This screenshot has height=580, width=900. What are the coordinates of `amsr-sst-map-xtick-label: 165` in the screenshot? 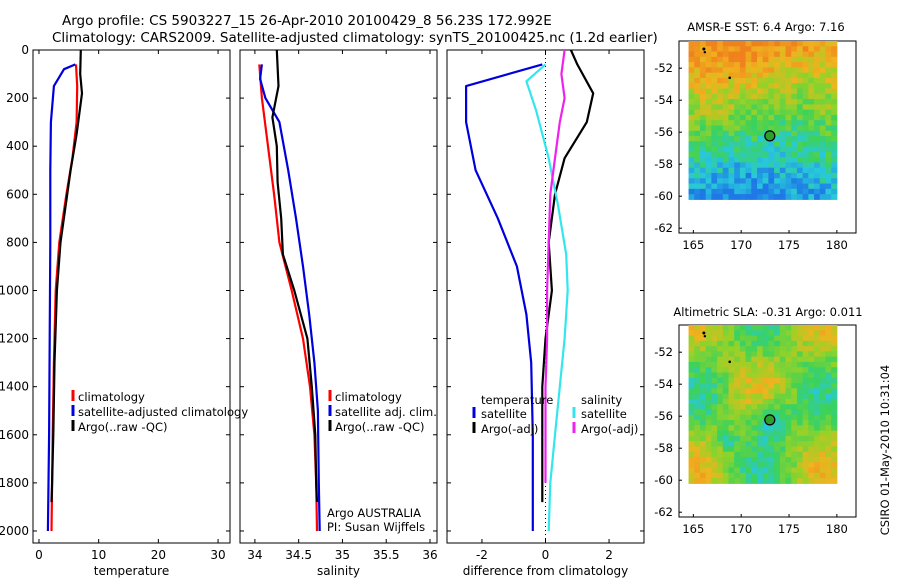 It's located at (693, 245).